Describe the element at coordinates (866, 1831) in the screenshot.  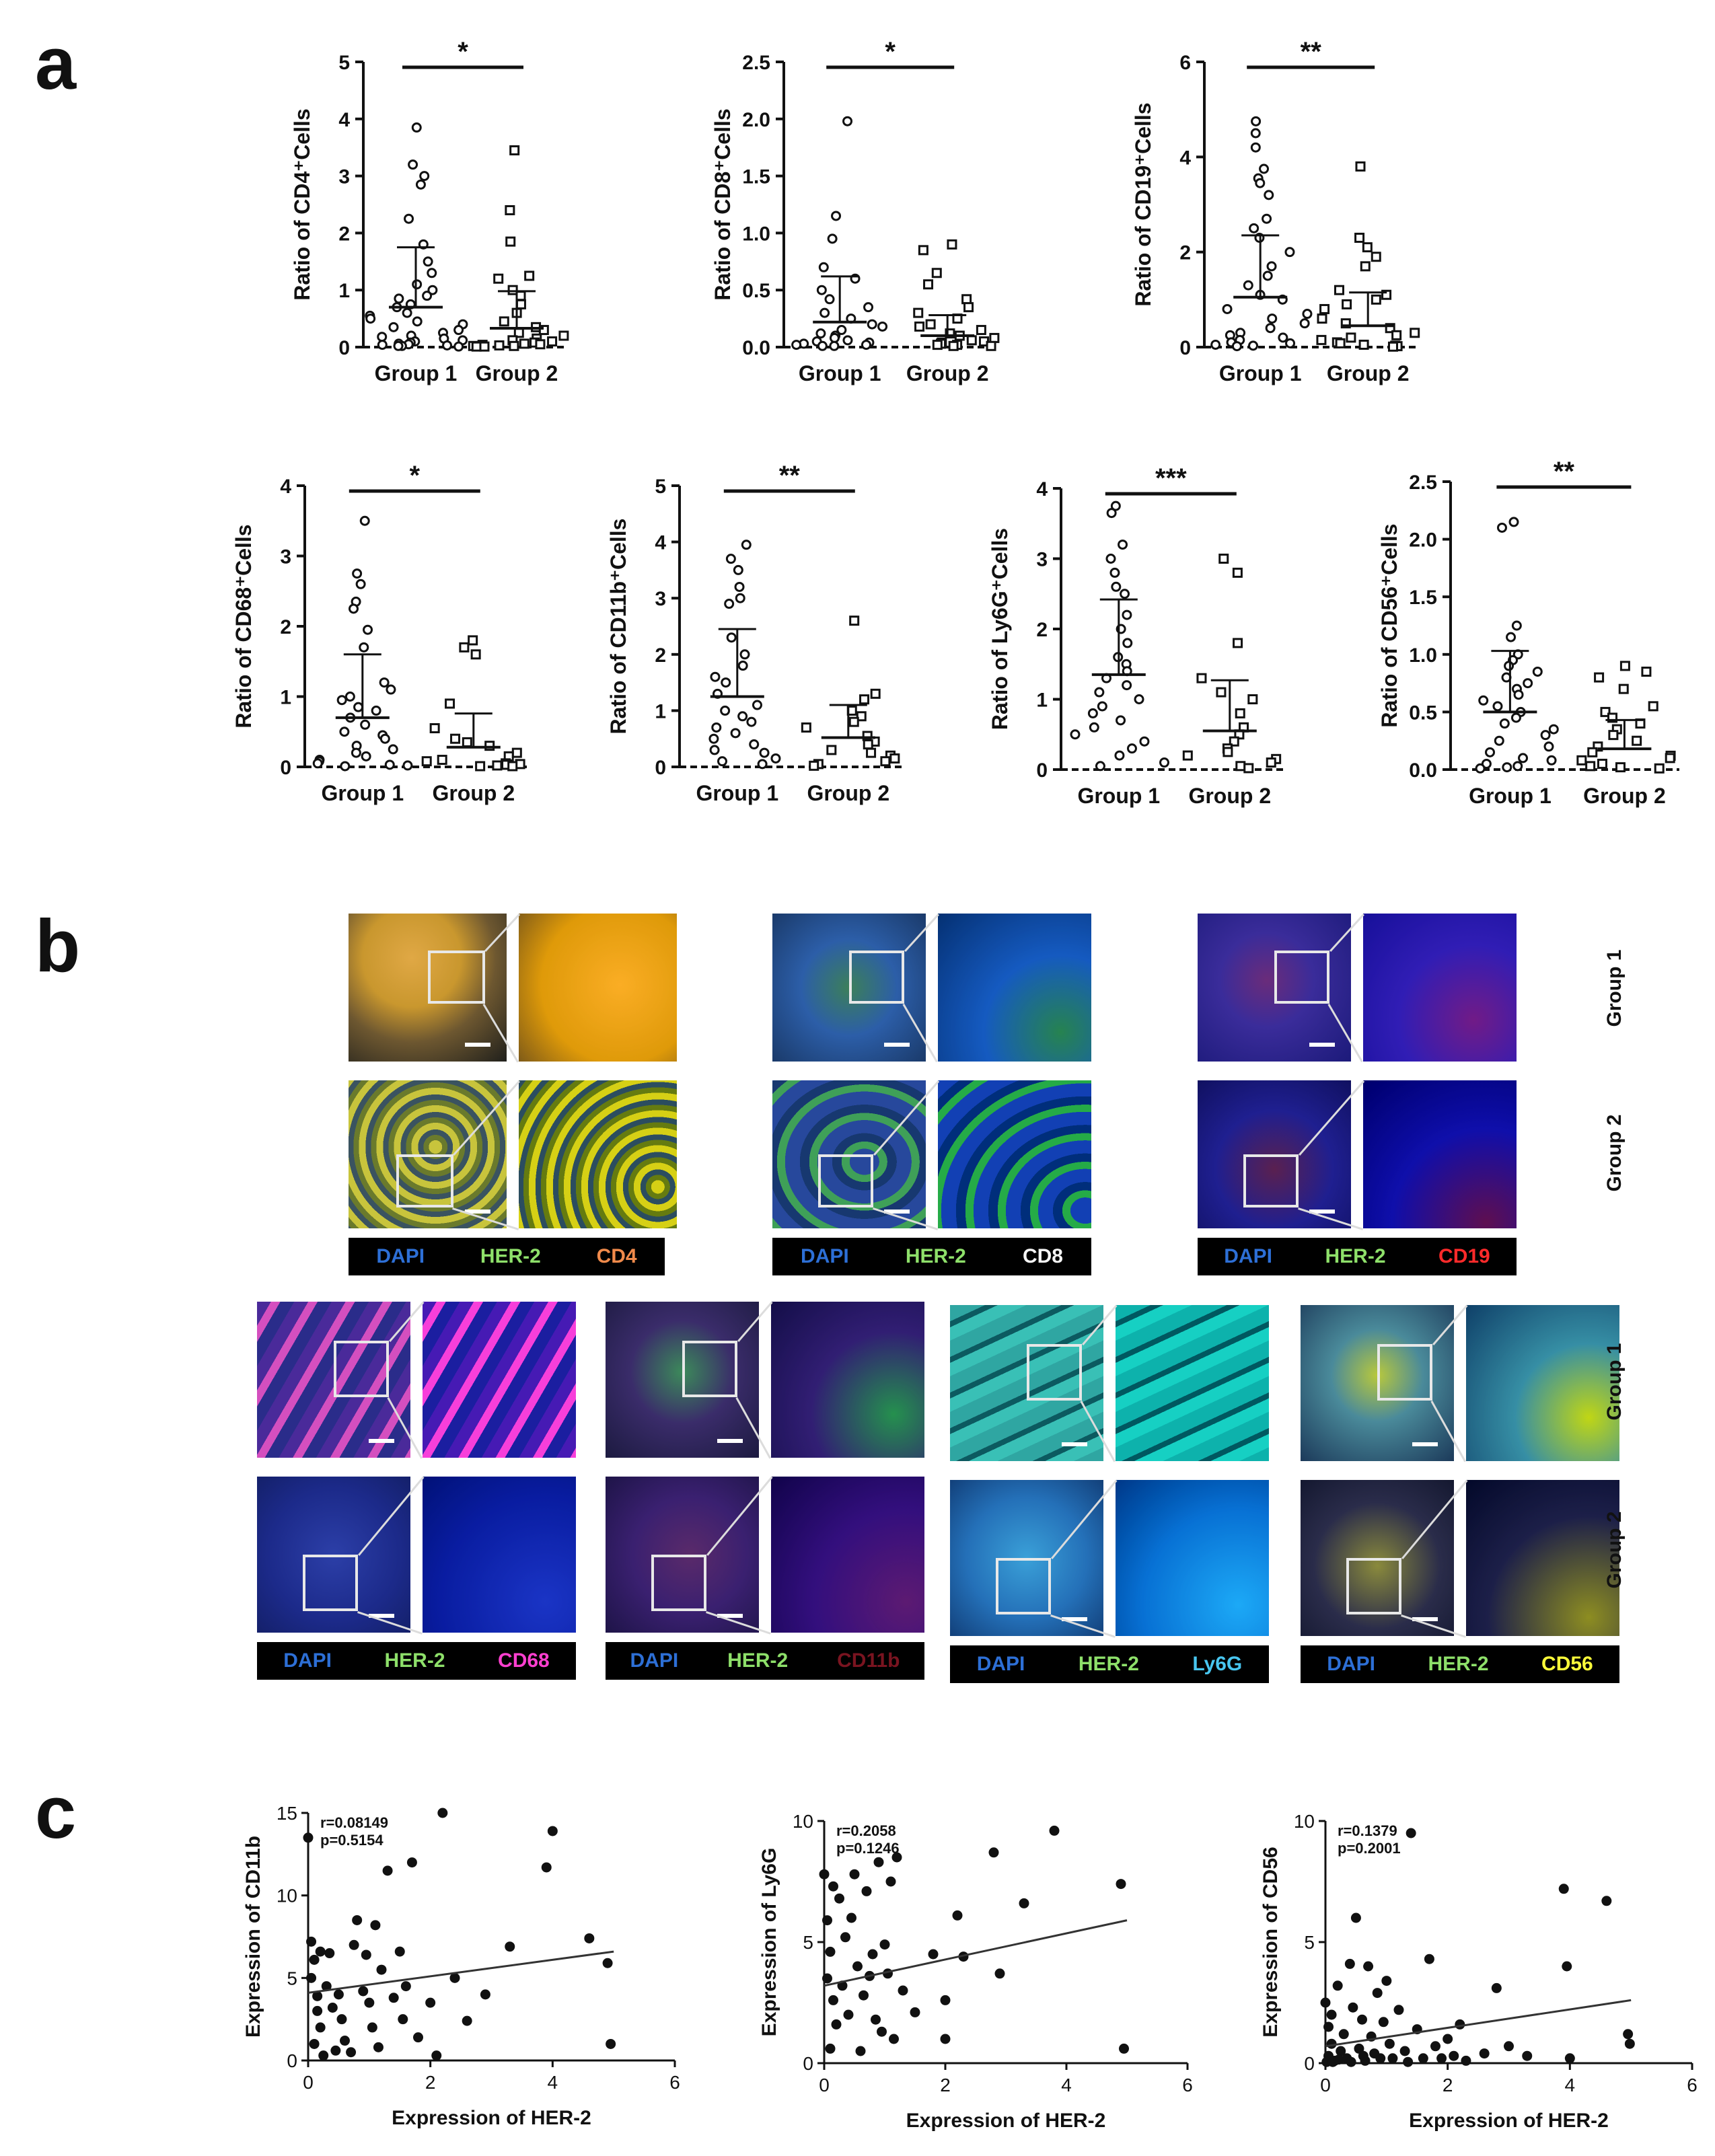
I see `annotation-r: r=0.2058` at that location.